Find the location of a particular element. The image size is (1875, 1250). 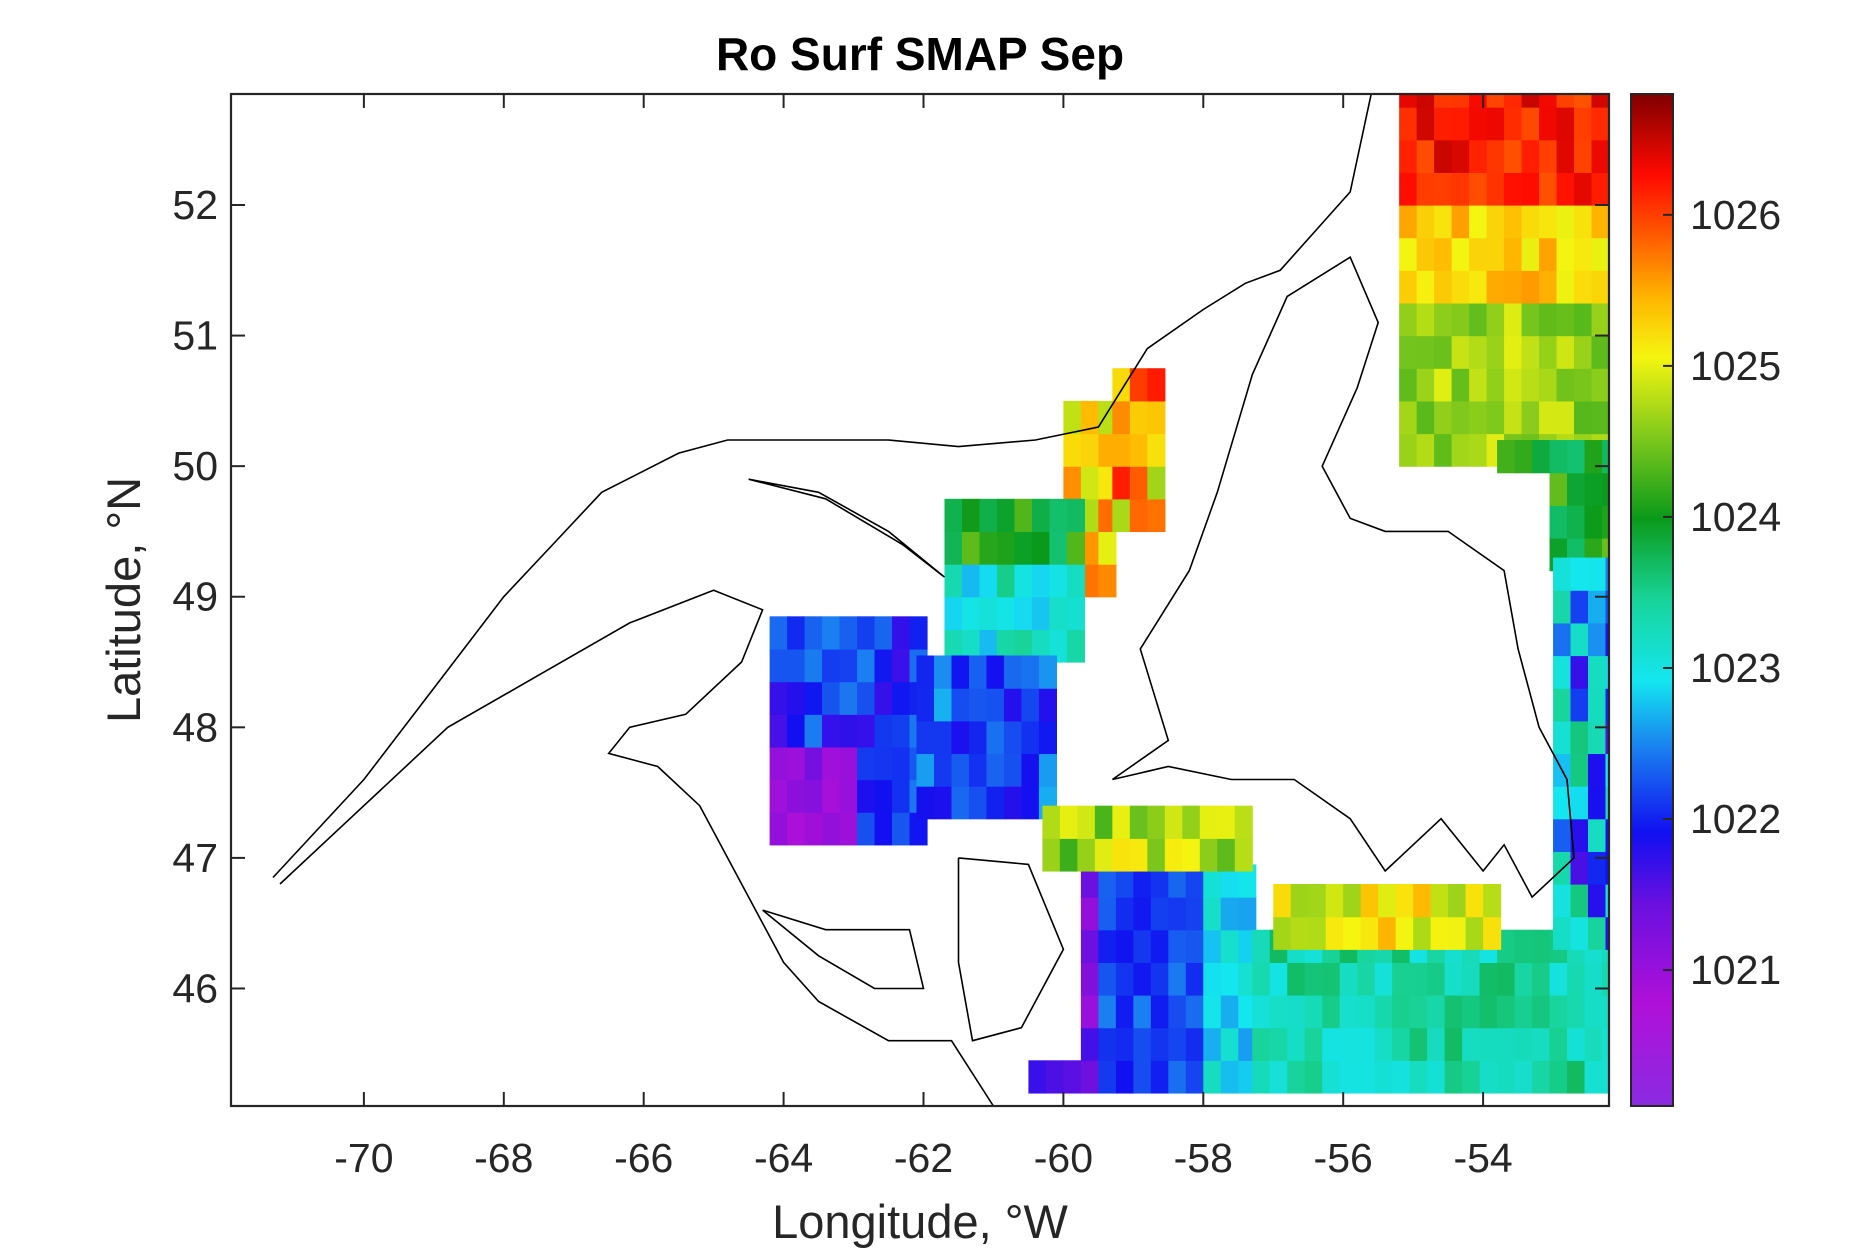

x-tick-label: -58 is located at coordinates (1203, 1158).